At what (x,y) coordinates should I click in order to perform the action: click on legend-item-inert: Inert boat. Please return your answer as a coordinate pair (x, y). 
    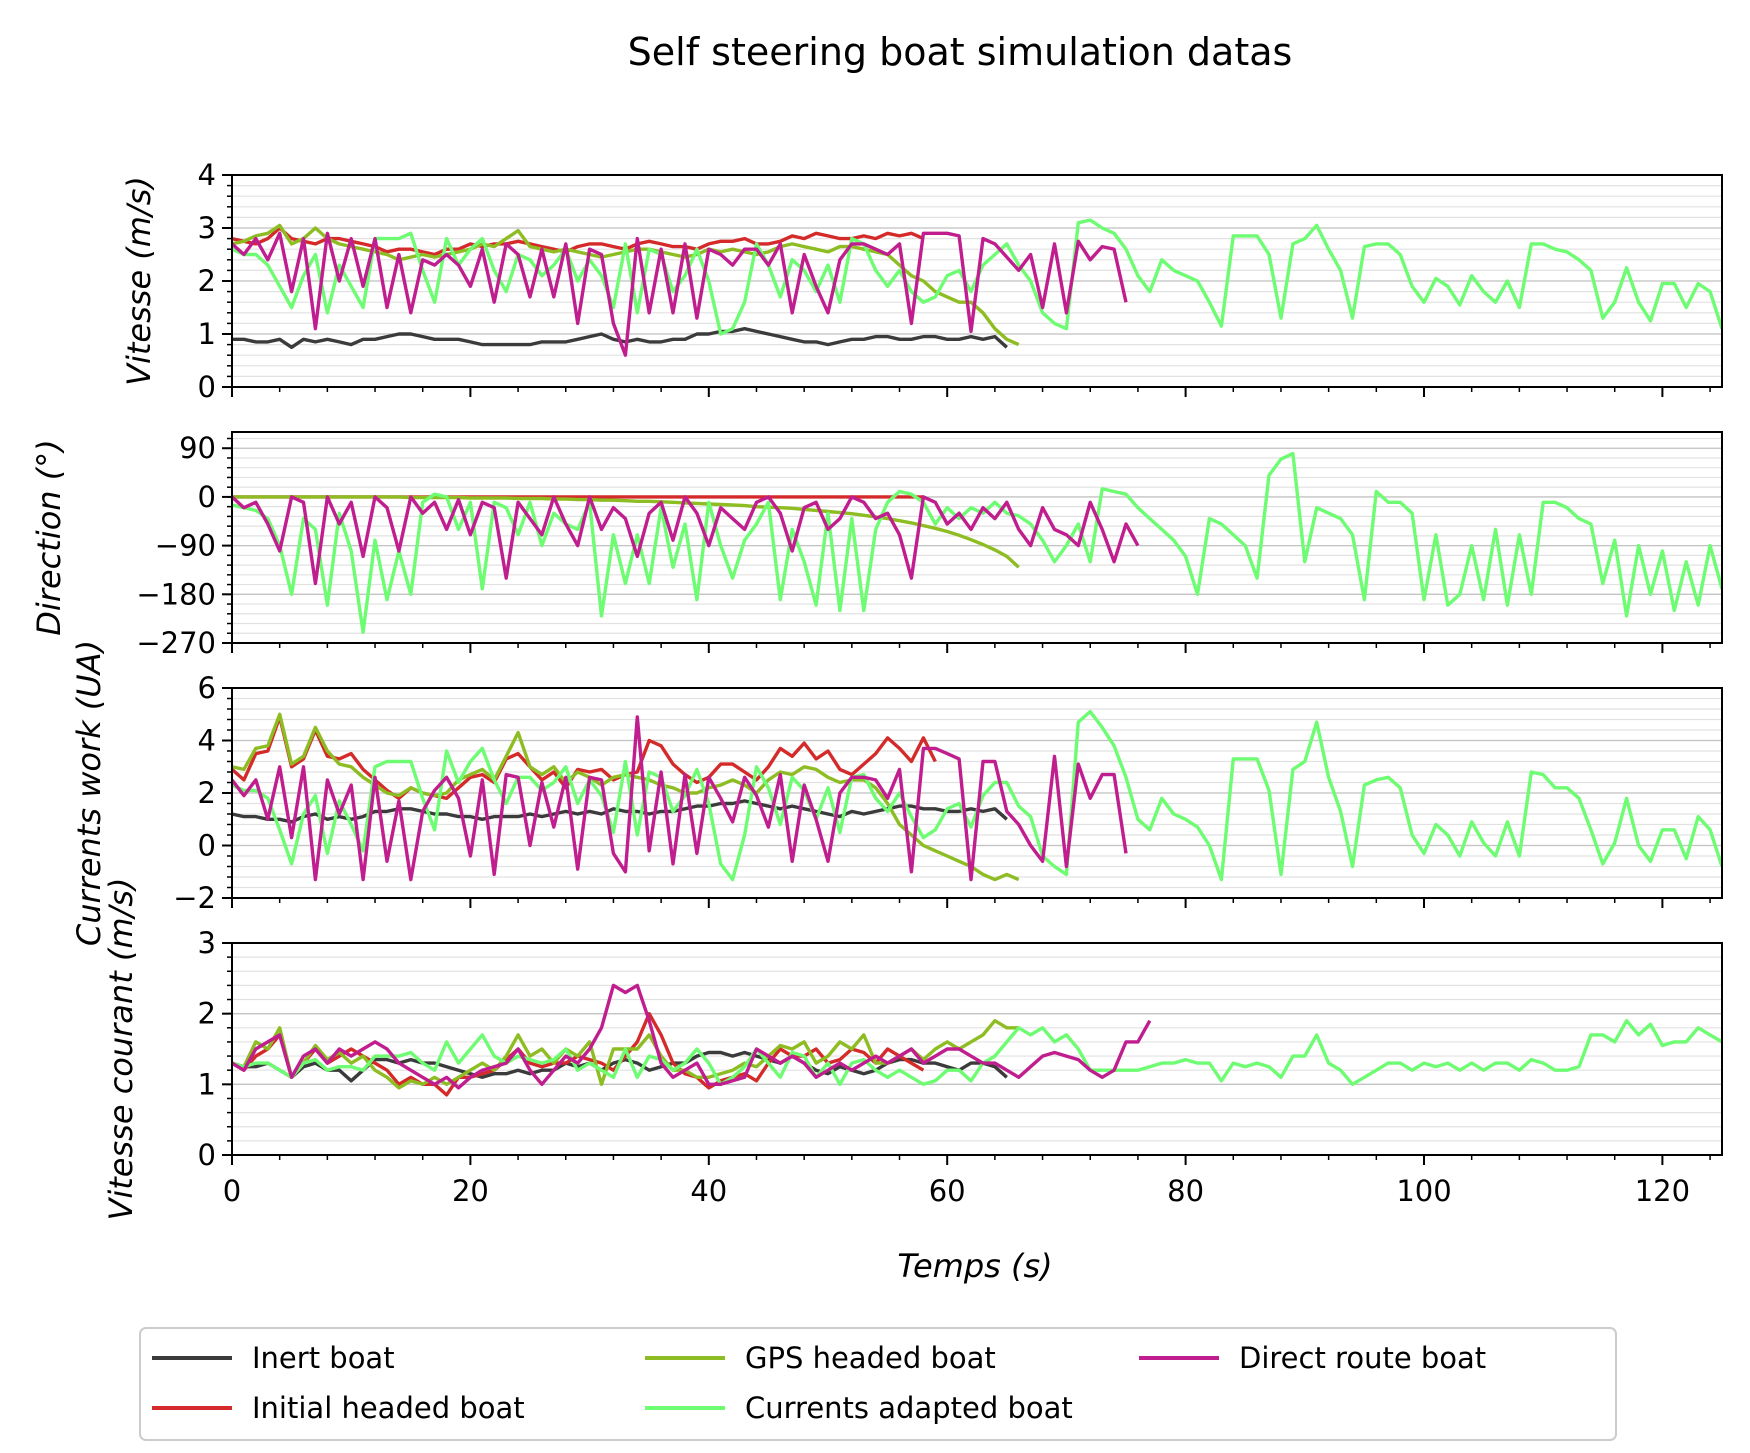
    Looking at the image, I should click on (273, 1358).